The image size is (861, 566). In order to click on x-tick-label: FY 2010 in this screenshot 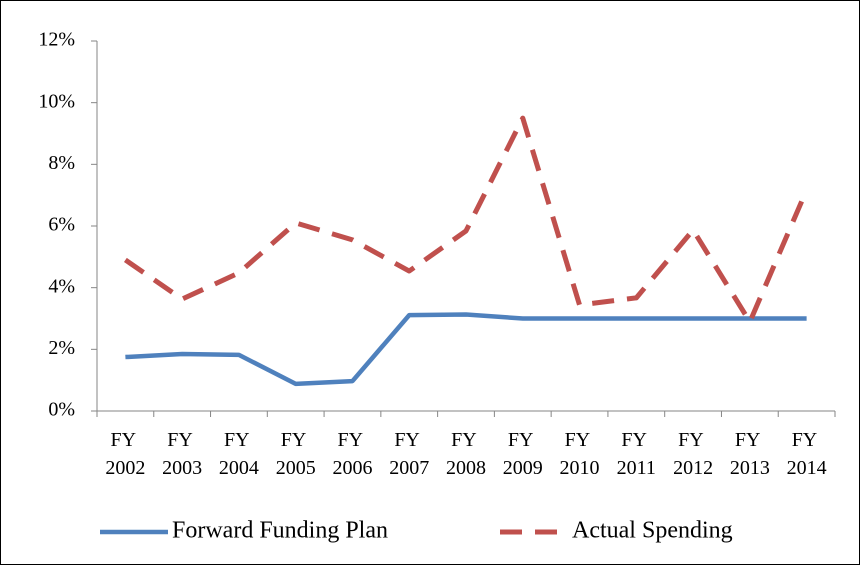, I will do `click(580, 454)`.